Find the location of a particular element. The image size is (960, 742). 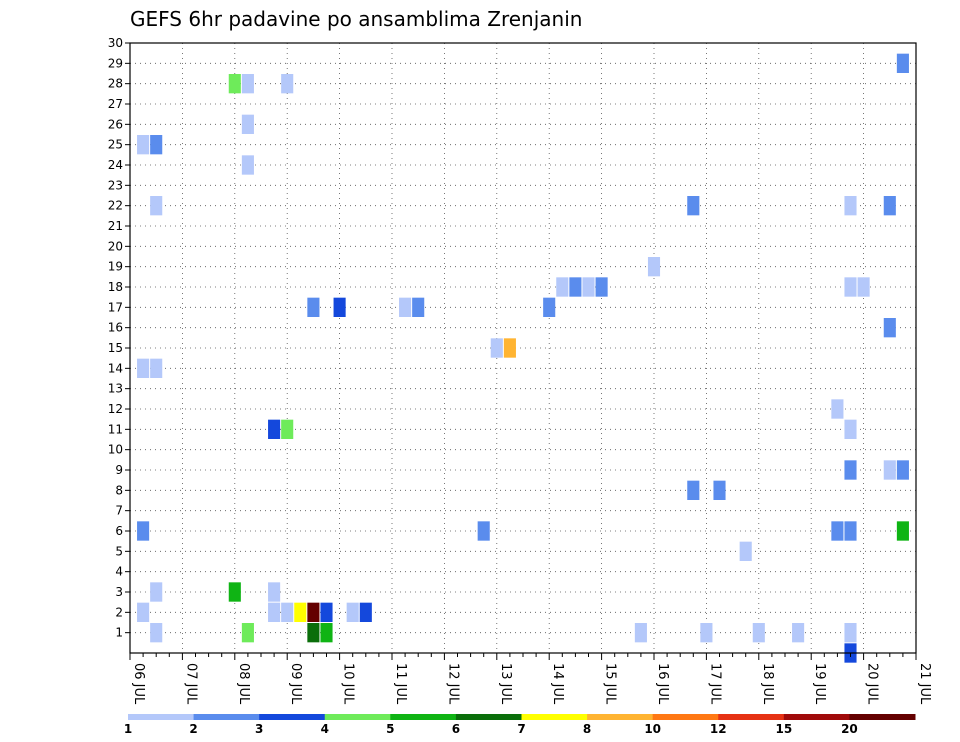

legend-label: 10 is located at coordinates (652, 729).